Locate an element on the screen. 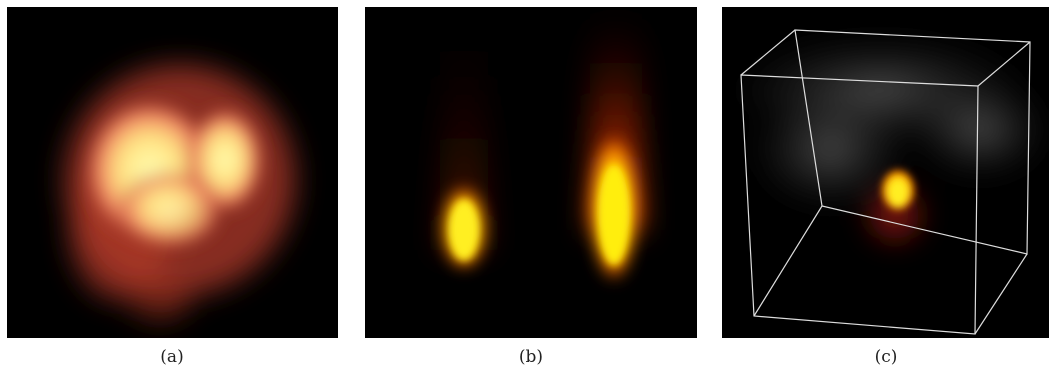  caption: (a) is located at coordinates (171, 357).